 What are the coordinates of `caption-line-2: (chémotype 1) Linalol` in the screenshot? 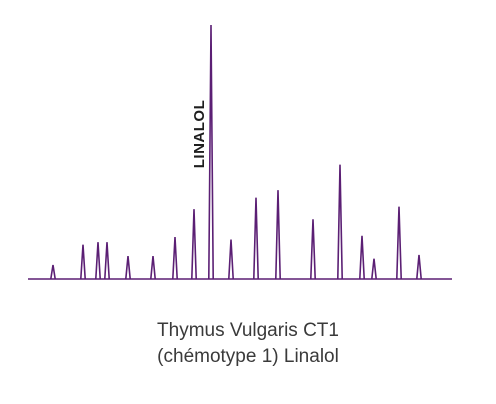 It's located at (248, 356).